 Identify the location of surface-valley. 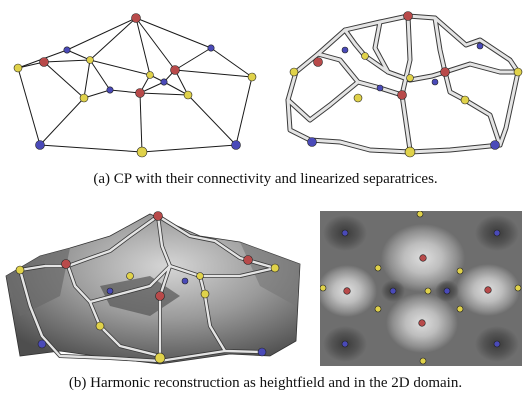
(270, 274).